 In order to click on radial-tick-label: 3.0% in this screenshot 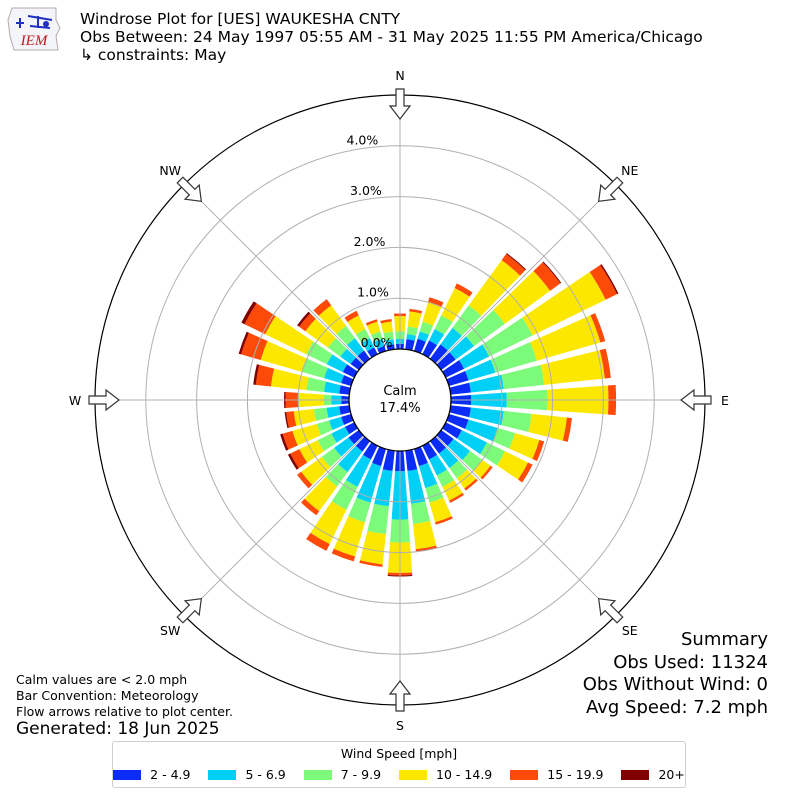, I will do `click(366, 190)`.